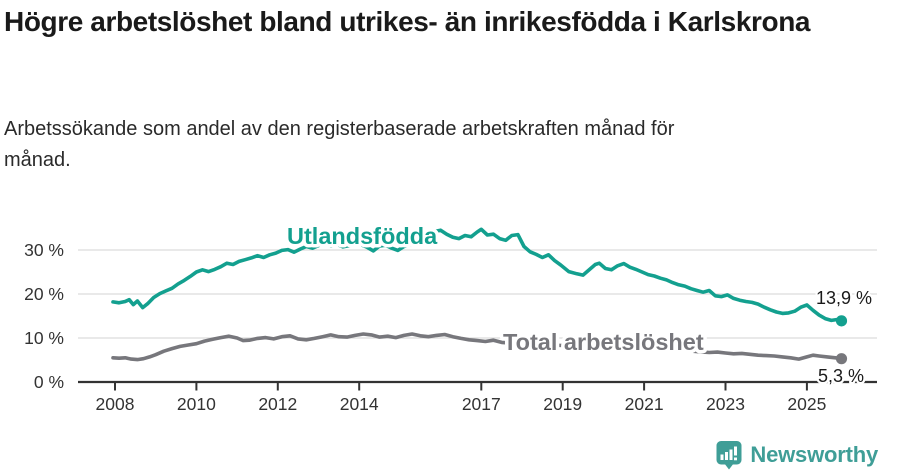 The height and width of the screenshot is (474, 900). I want to click on series-label-utlandsf-dda: Utlandsfödda, so click(362, 236).